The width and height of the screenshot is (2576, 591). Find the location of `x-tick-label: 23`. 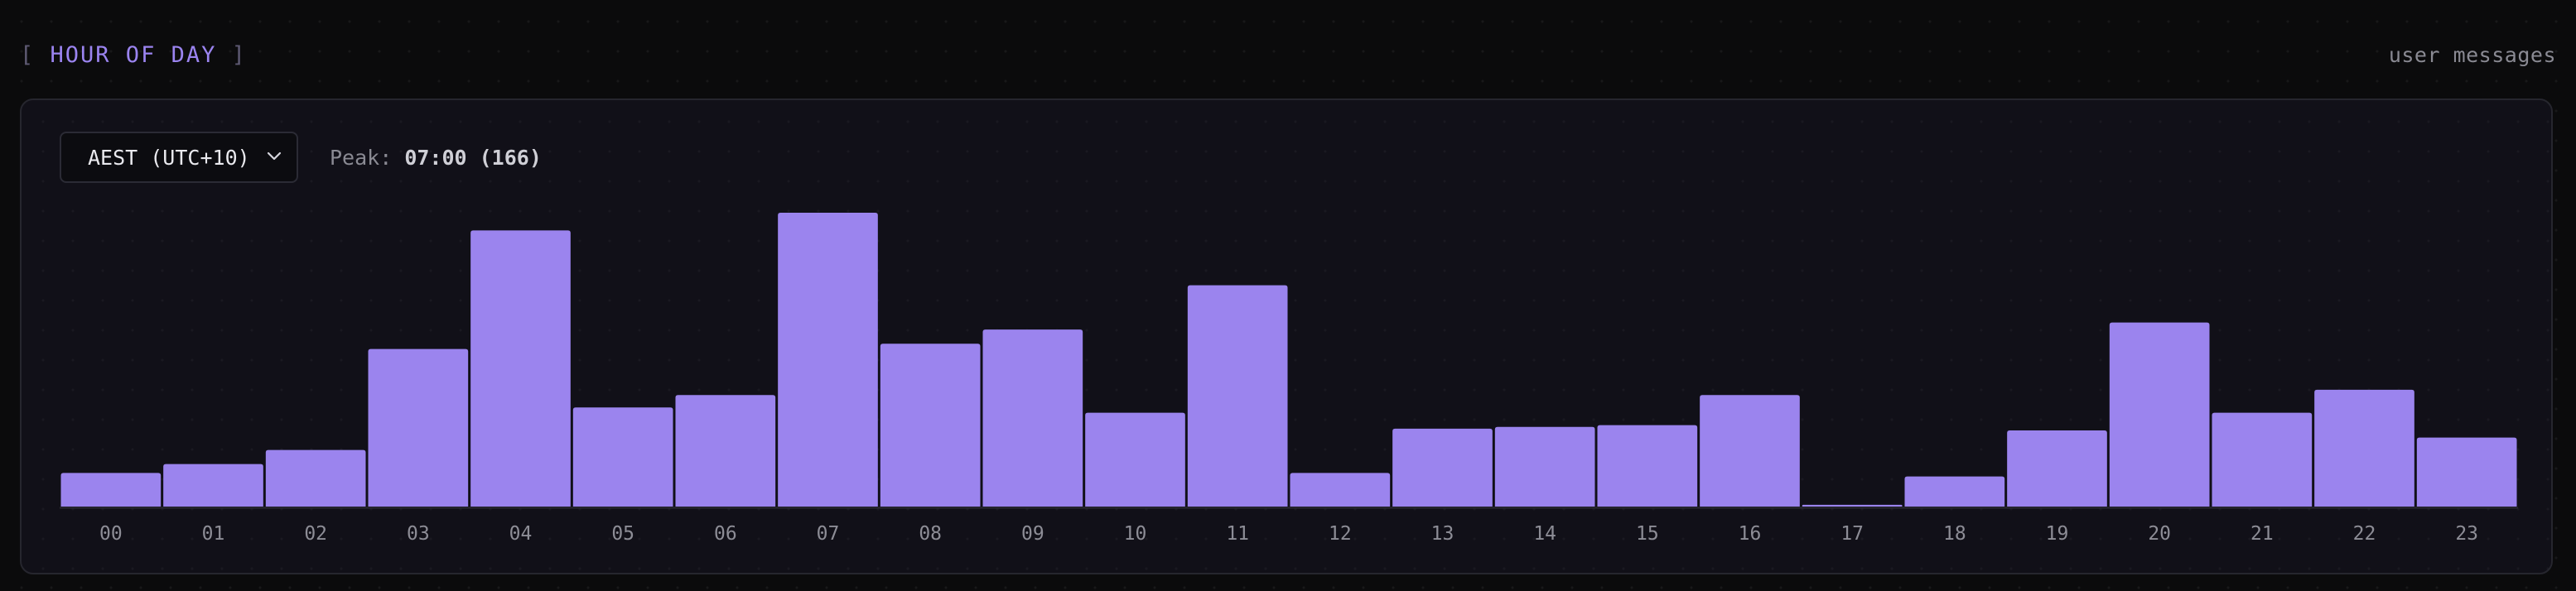

x-tick-label: 23 is located at coordinates (2466, 534).